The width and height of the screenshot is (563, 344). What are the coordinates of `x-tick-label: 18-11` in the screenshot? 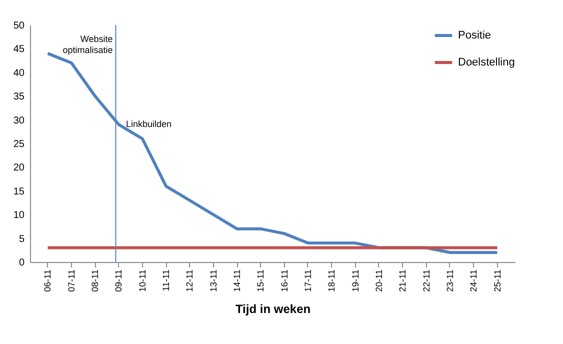 It's located at (331, 281).